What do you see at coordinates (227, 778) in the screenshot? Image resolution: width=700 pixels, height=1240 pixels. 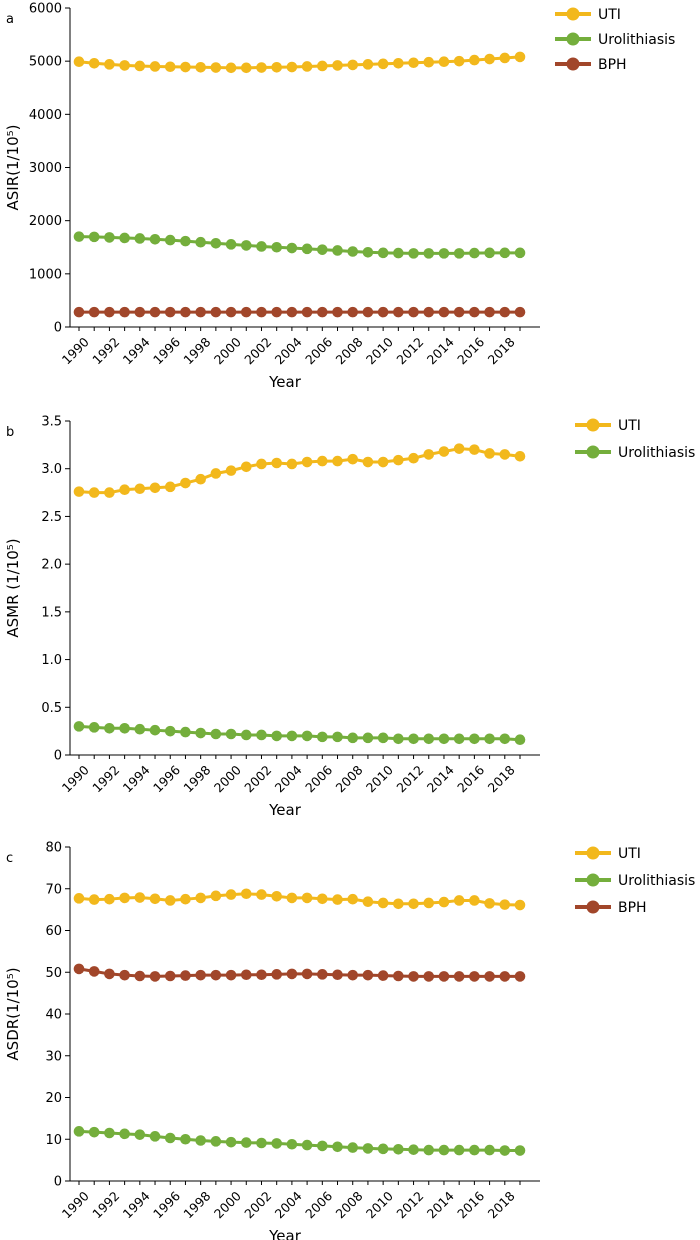 I see `x-tick-label: 2000` at bounding box center [227, 778].